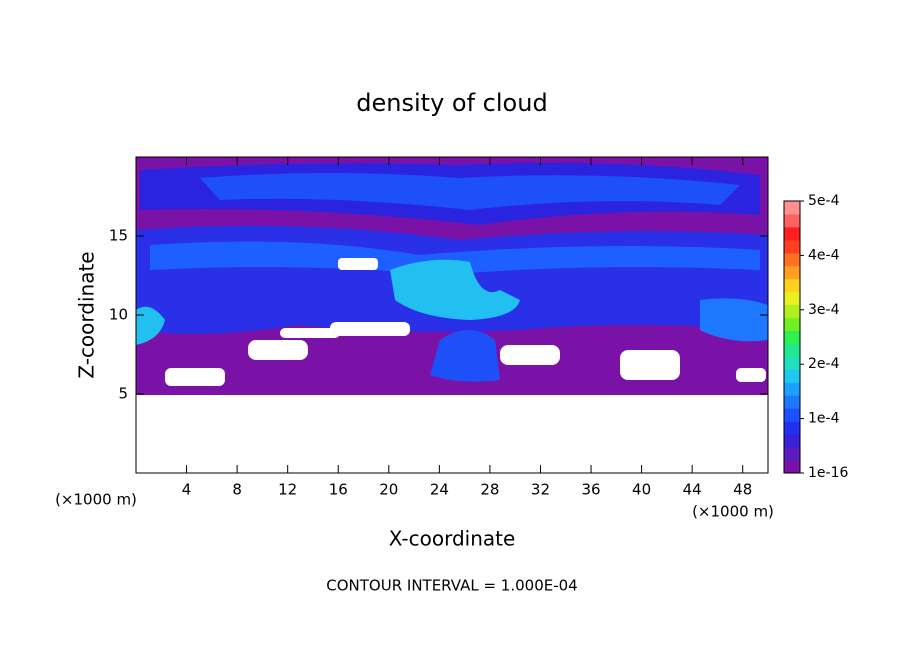 This screenshot has height=654, width=904. Describe the element at coordinates (824, 201) in the screenshot. I see `colorbar-tick-label: 5e-4` at that location.